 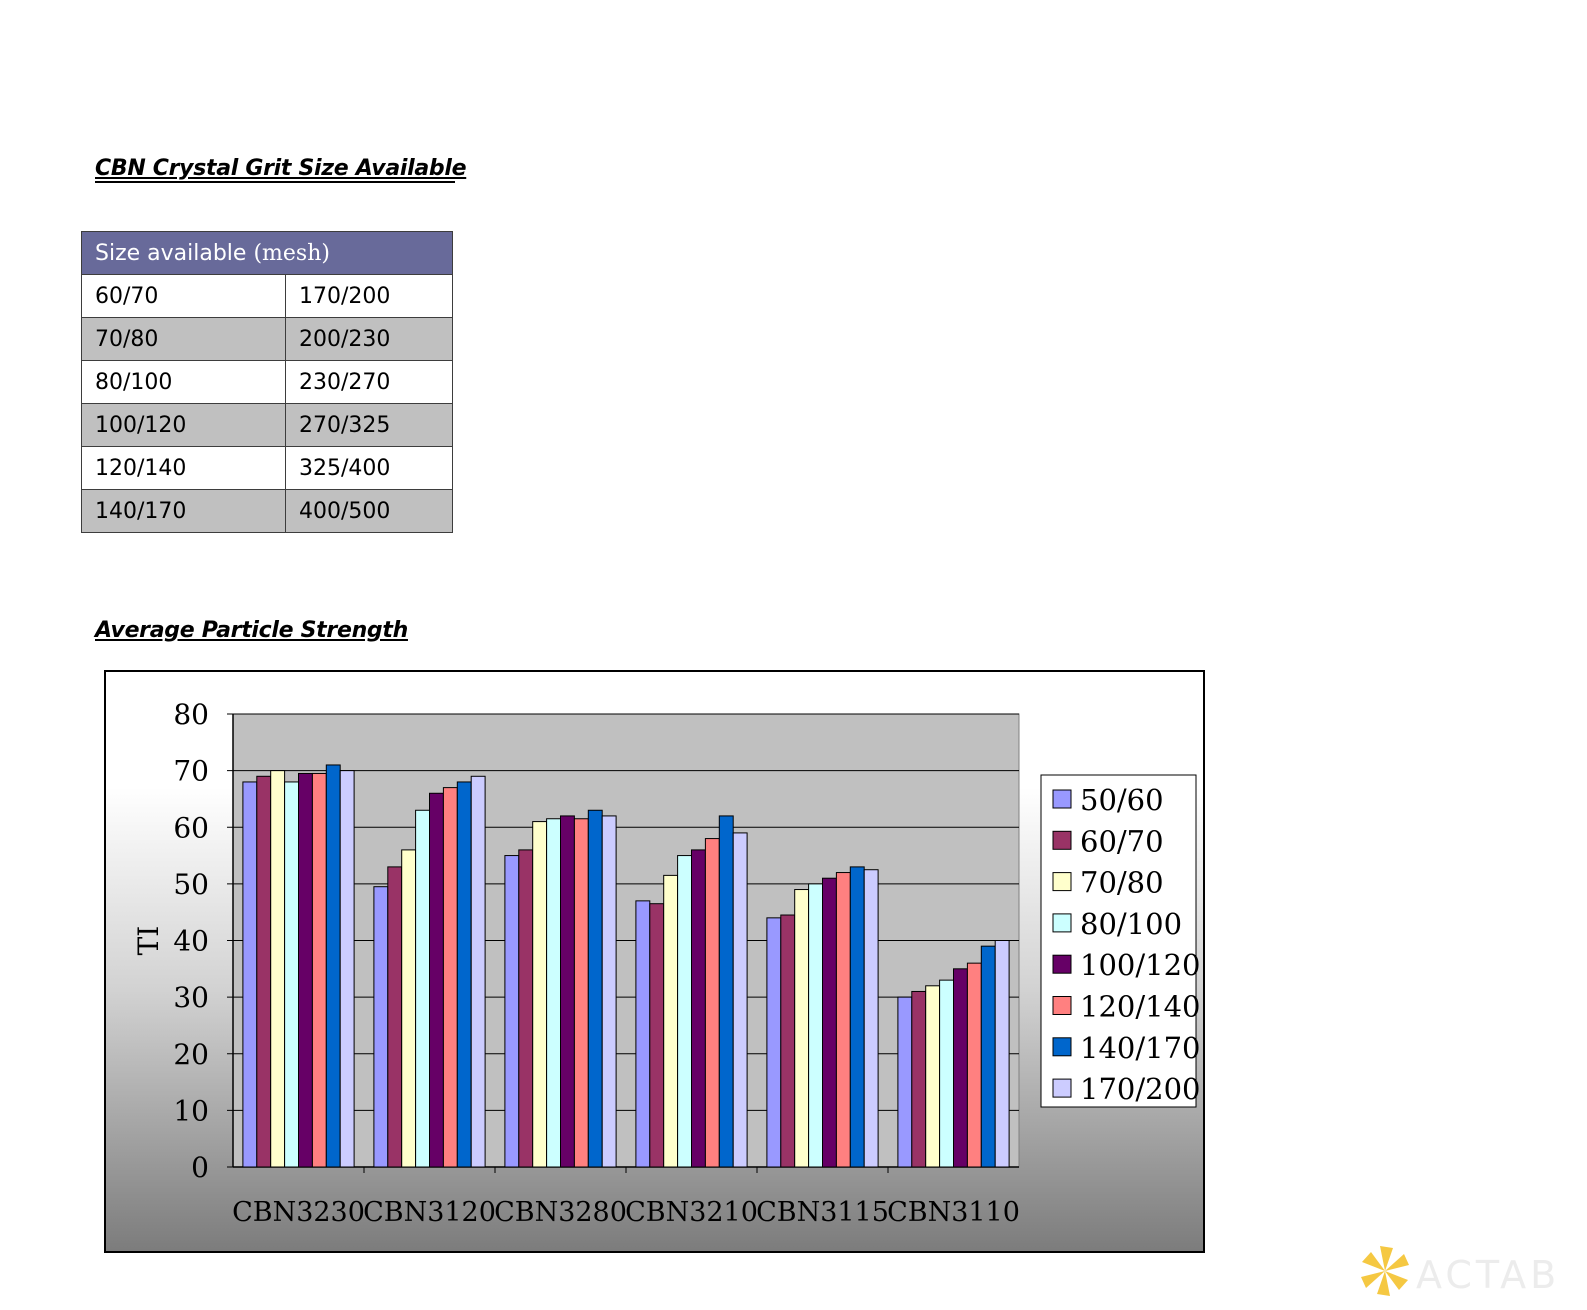 I want to click on bar-140-170-cbn3280, so click(x=595, y=988).